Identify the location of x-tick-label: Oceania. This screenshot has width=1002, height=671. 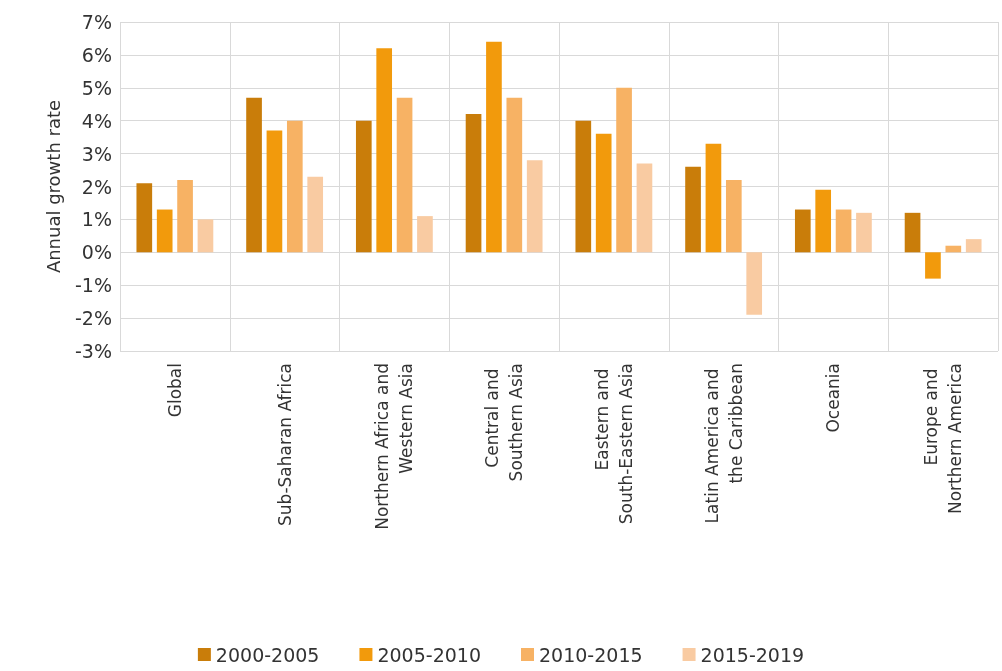
(833, 398).